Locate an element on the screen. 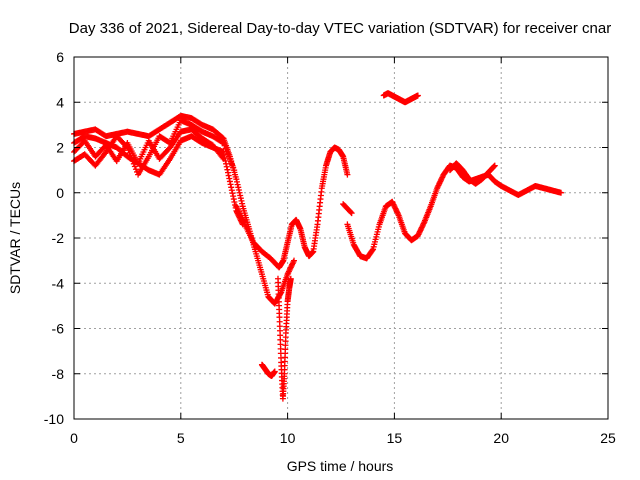 The image size is (640, 480). y-tick-label: -2 is located at coordinates (58, 238).